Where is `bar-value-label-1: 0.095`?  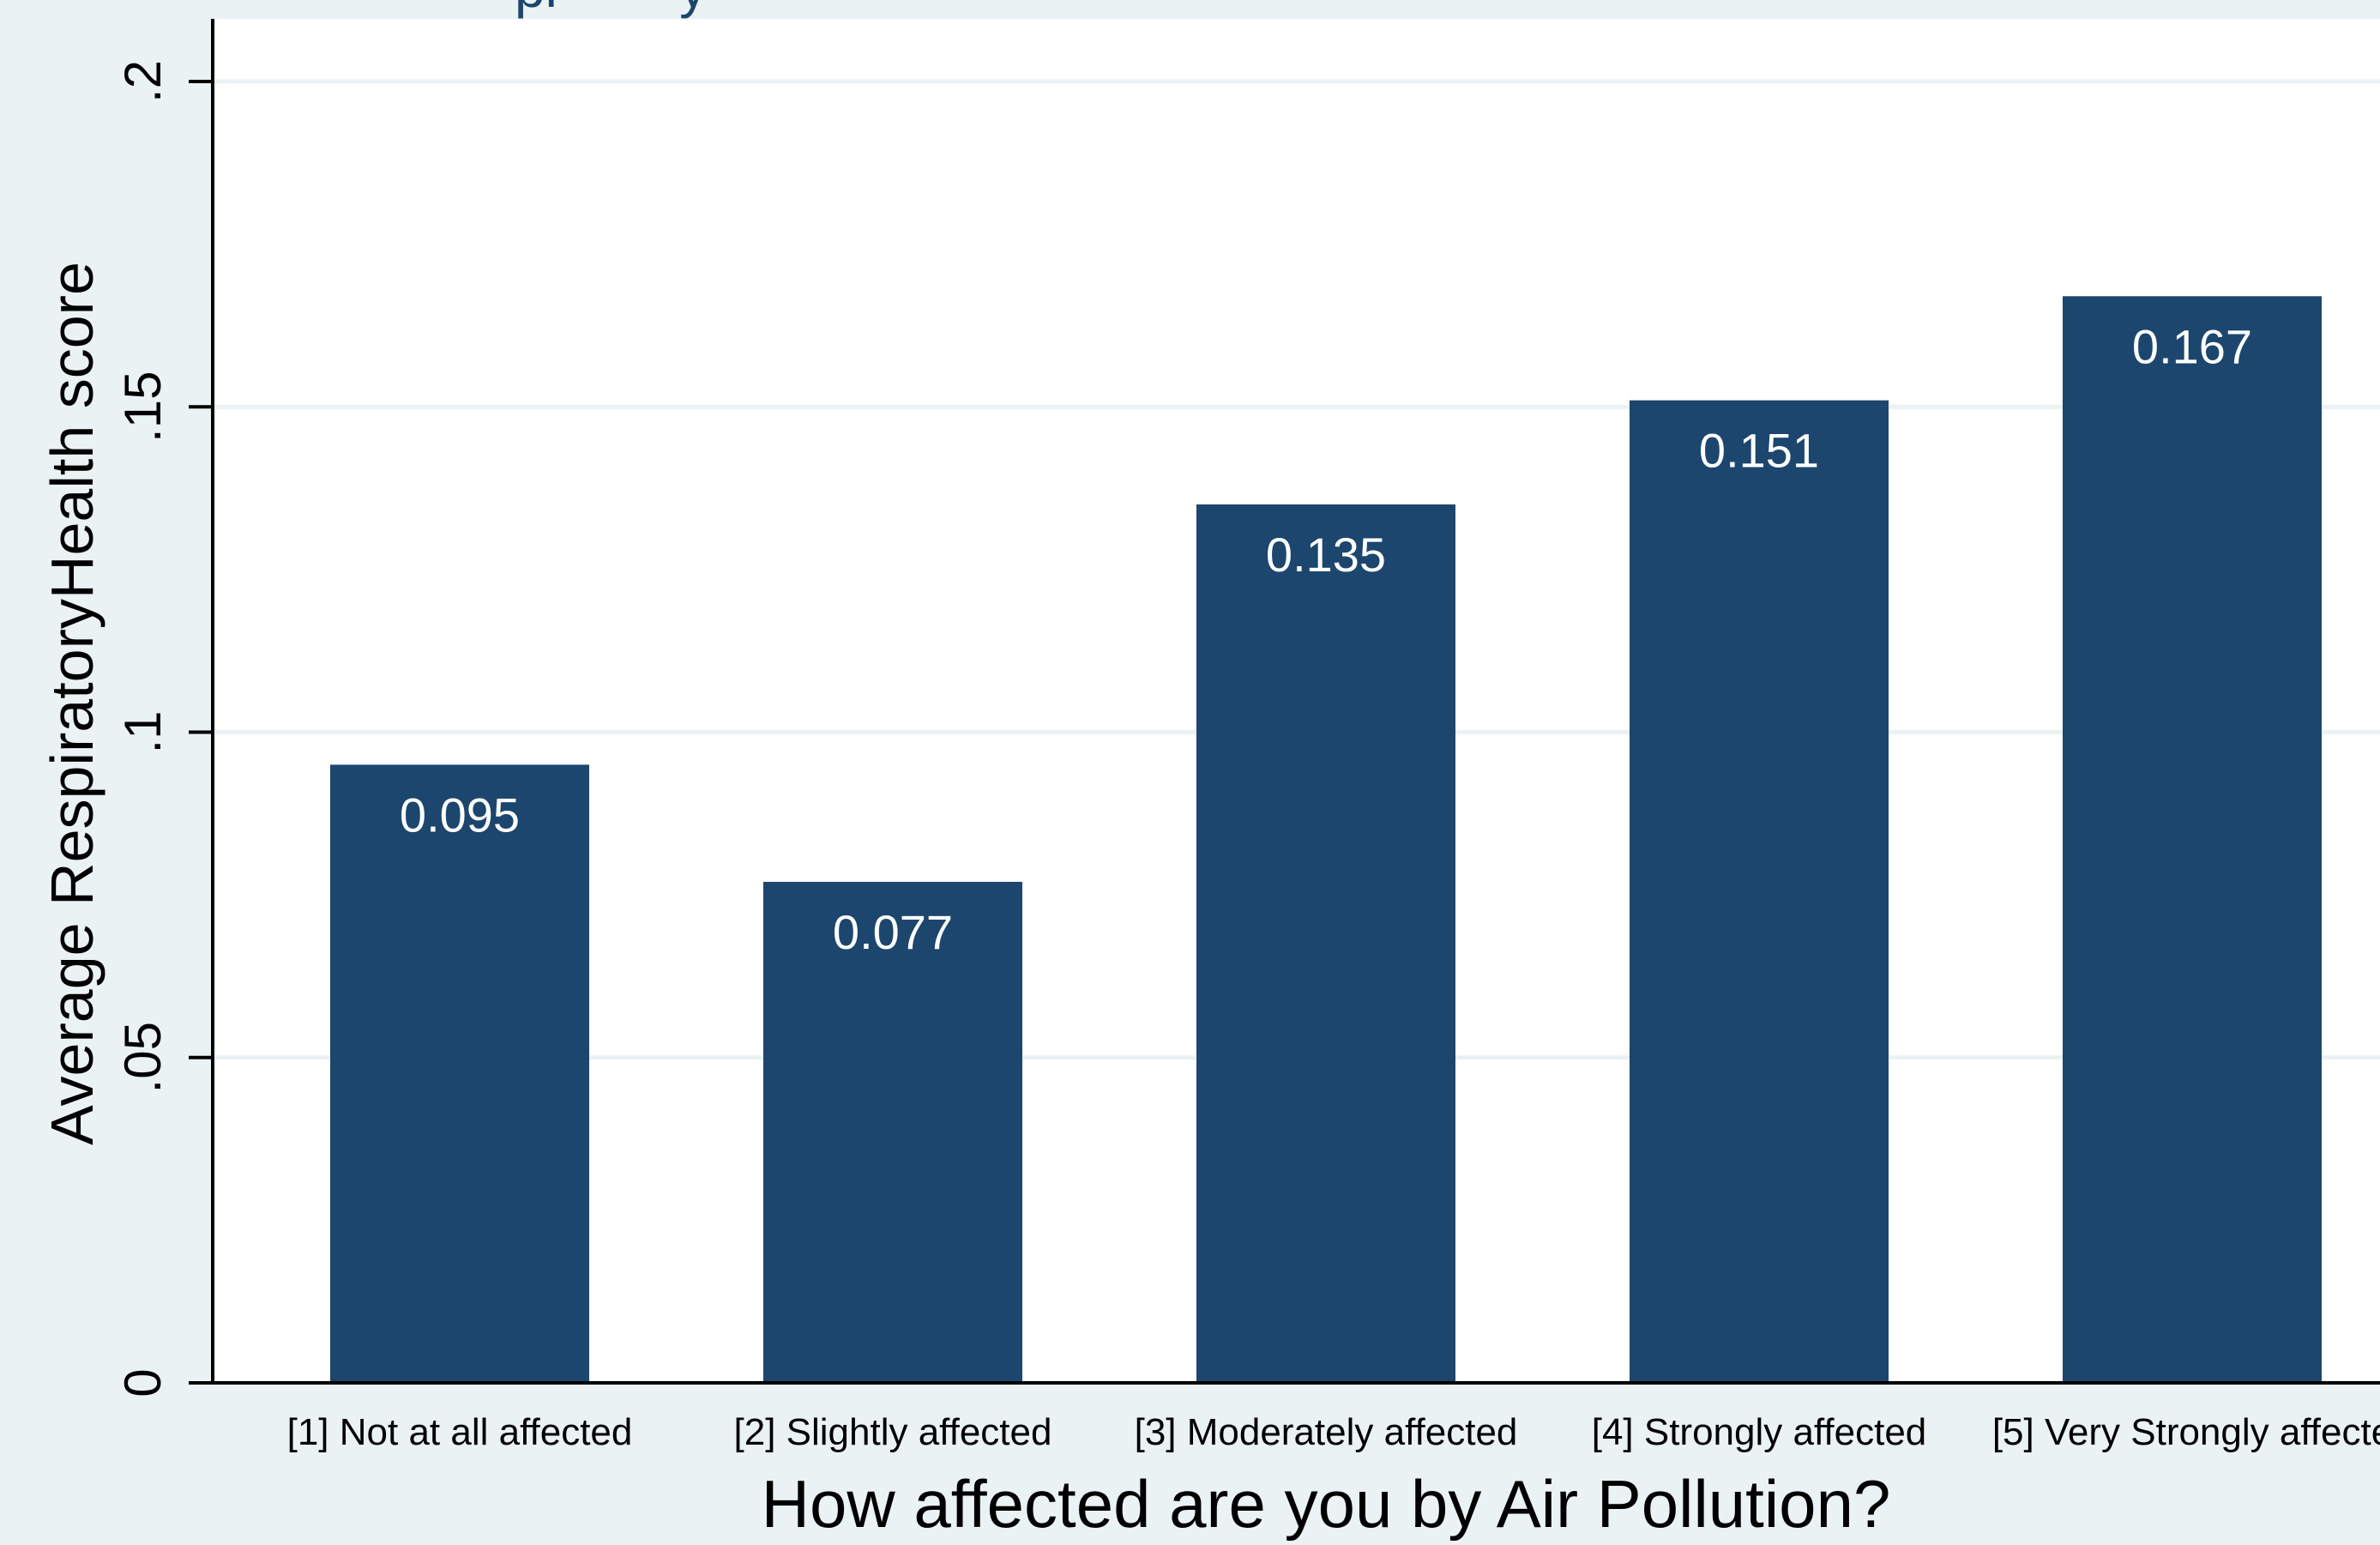
bar-value-label-1: 0.095 is located at coordinates (460, 815).